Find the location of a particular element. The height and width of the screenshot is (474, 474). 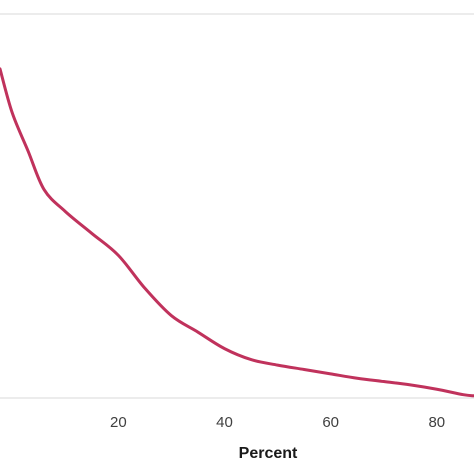

x-tick-label-20: 20 is located at coordinates (118, 422).